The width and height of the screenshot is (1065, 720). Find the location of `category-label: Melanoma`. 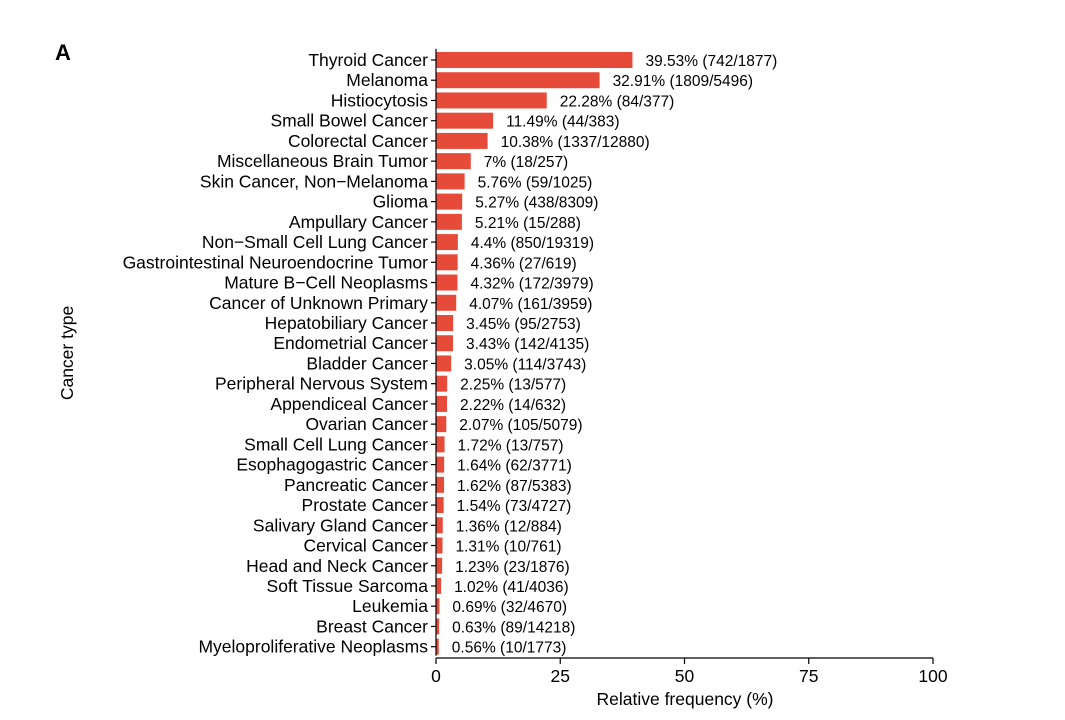

category-label: Melanoma is located at coordinates (387, 80).